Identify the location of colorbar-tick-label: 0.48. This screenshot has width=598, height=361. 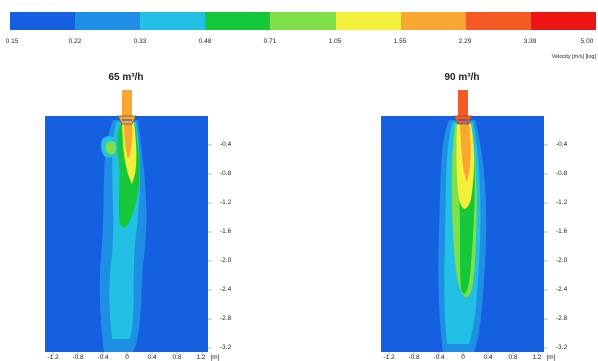
(205, 41).